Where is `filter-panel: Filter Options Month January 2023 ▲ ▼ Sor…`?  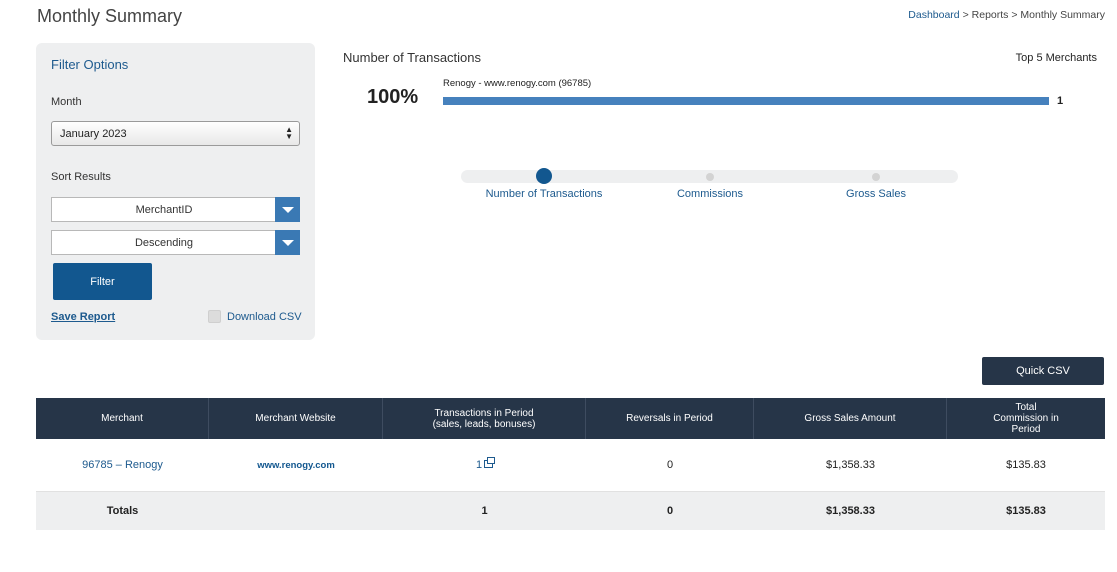 filter-panel: Filter Options Month January 2023 ▲ ▼ Sor… is located at coordinates (175, 191).